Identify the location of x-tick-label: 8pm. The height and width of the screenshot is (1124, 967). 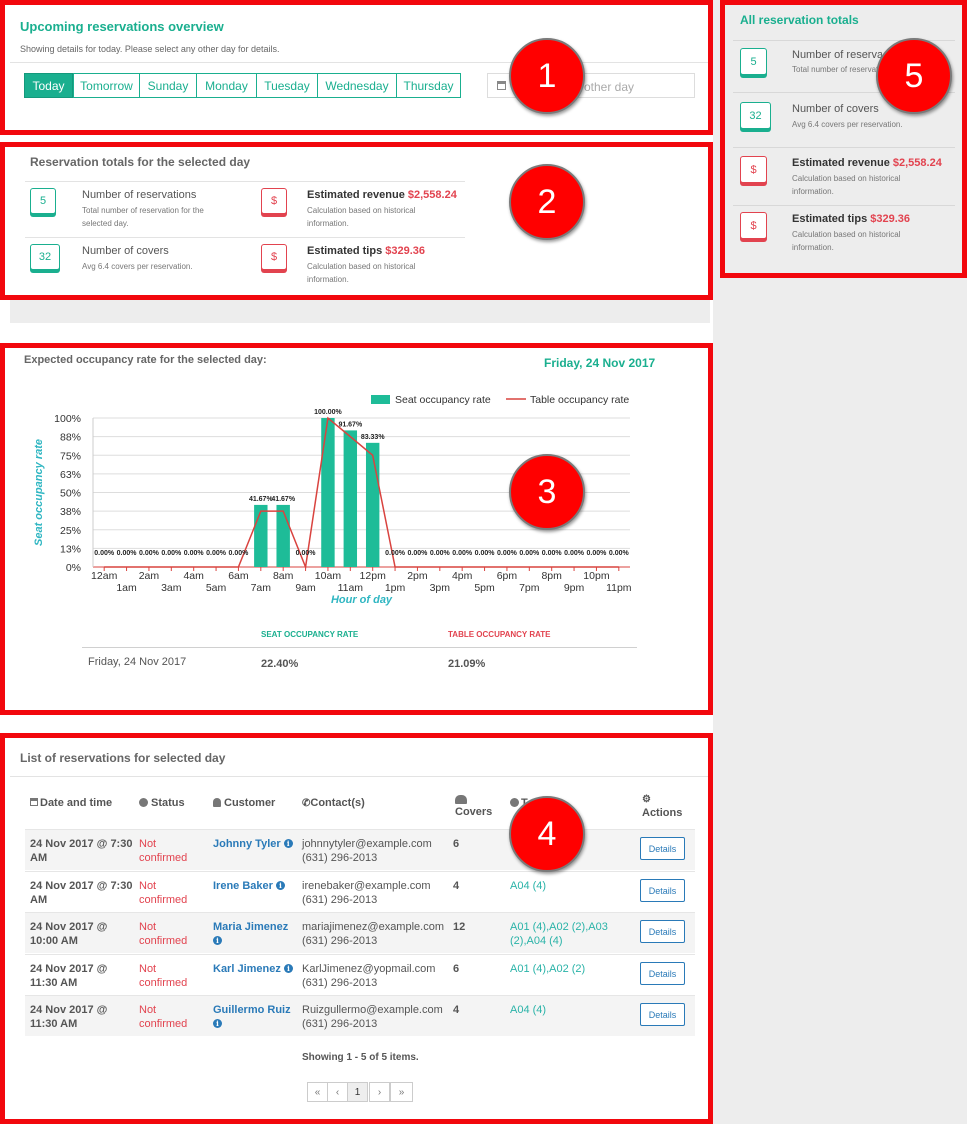
(551, 576).